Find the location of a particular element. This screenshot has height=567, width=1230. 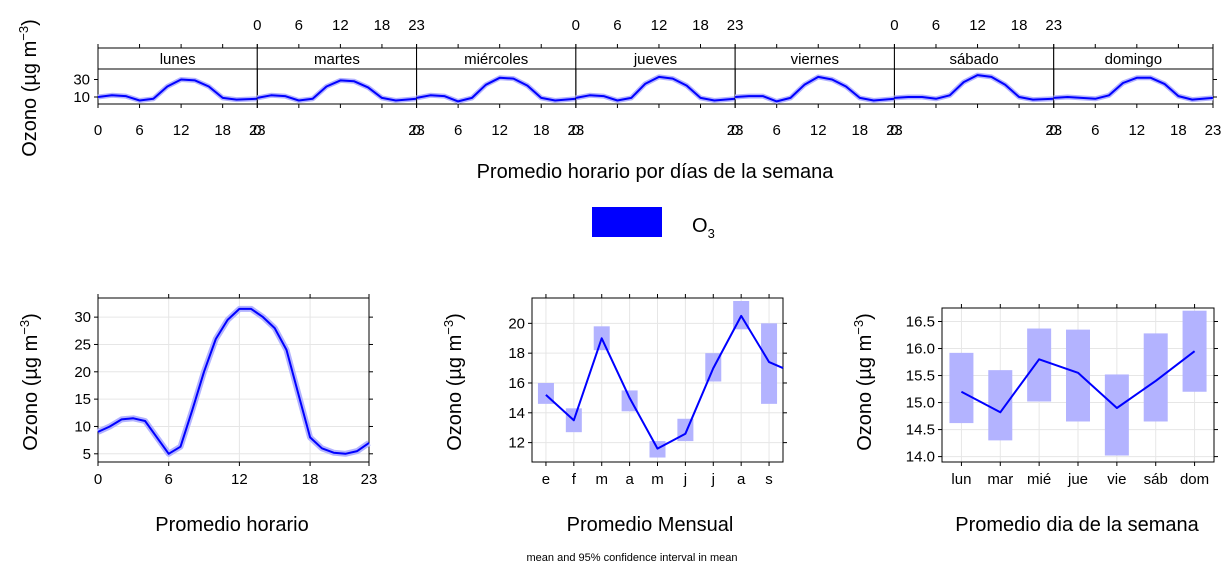

y-tick-label: 5 is located at coordinates (87, 454).